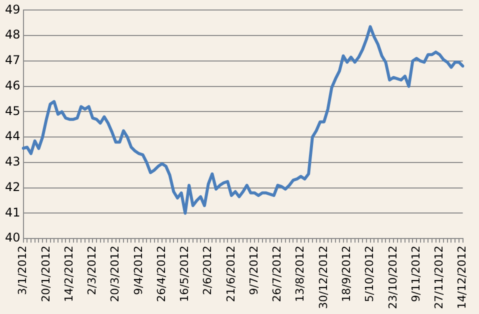 This screenshot has height=314, width=479. Describe the element at coordinates (369, 274) in the screenshot. I see `x-tick-label: 5/10/2012` at that location.